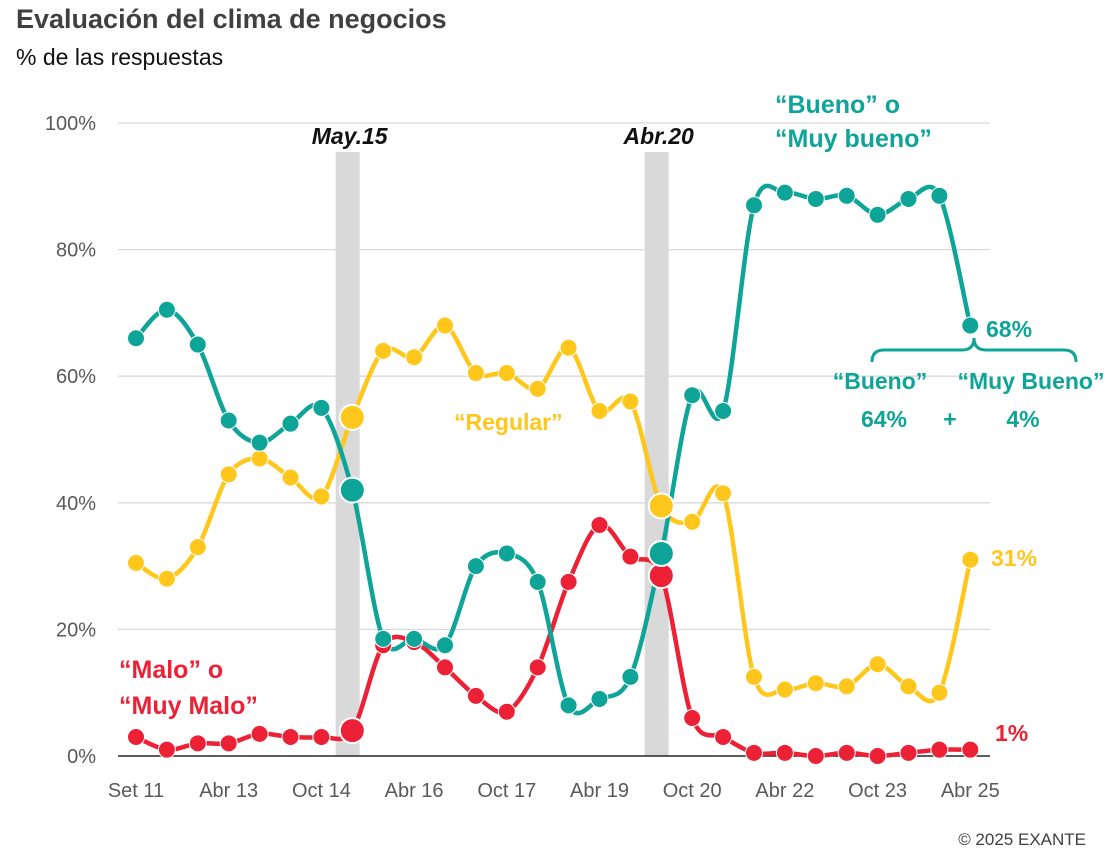  Describe the element at coordinates (1011, 733) in the screenshot. I see `malo-end-label: 1%` at that location.